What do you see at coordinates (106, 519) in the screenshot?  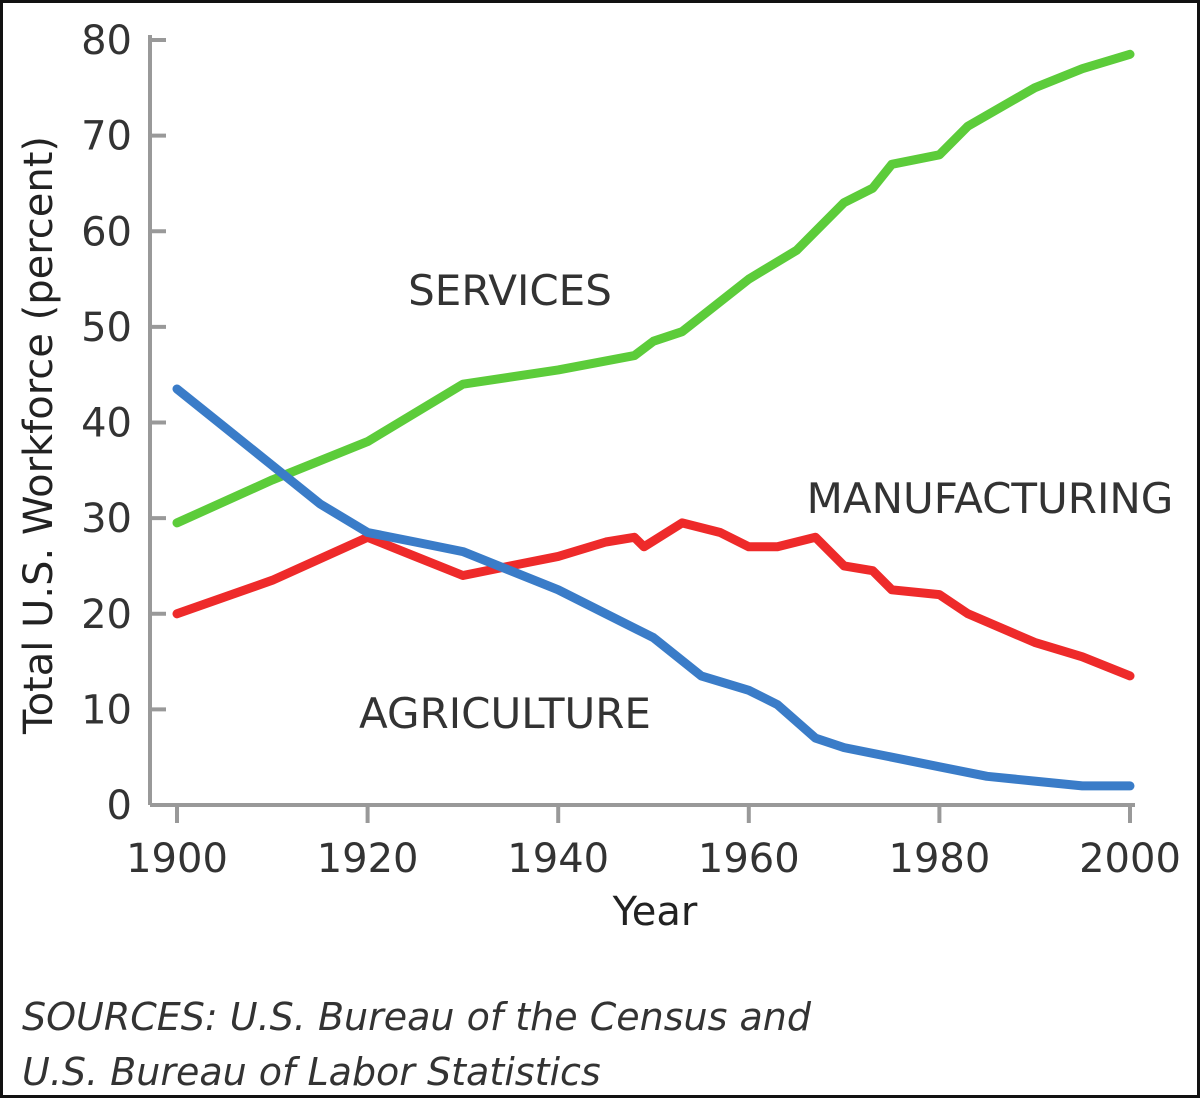 I see `y-tick-label: 30` at bounding box center [106, 519].